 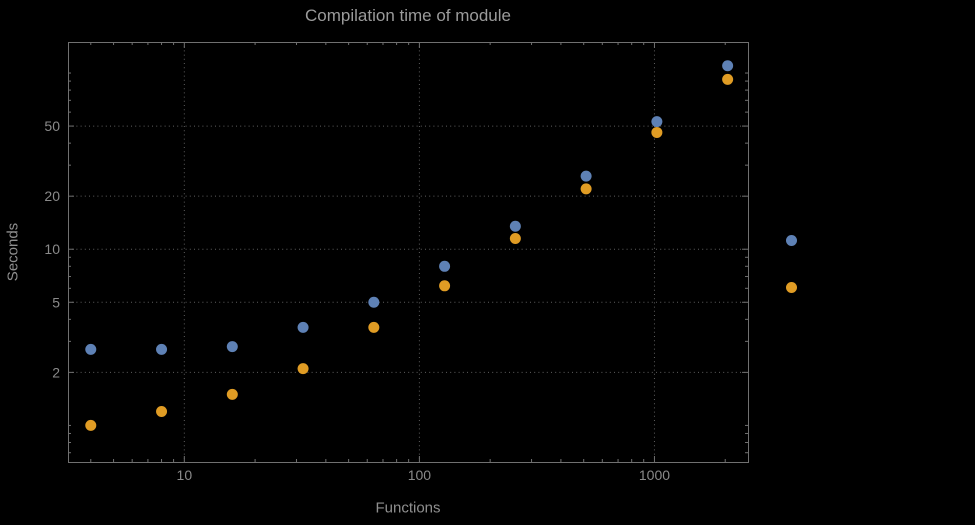 I want to click on y-axis-label: Seconds, so click(x=13, y=252).